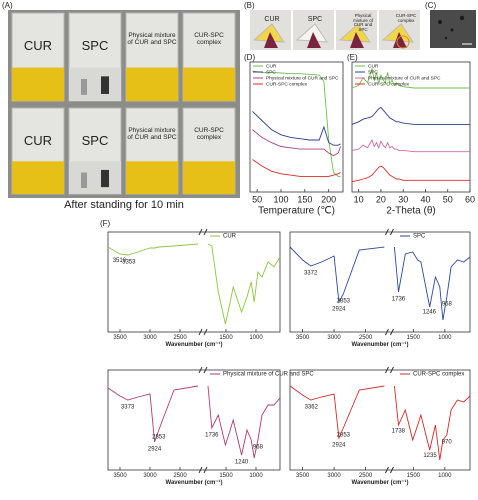 The height and width of the screenshot is (500, 478). What do you see at coordinates (105, 223) in the screenshot?
I see `panel-label: (F)` at bounding box center [105, 223].